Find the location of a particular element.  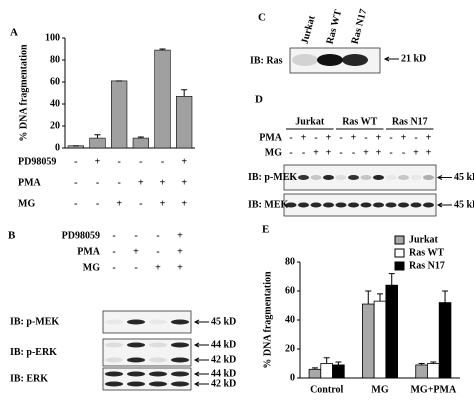

group-label: Ras WT is located at coordinates (359, 121).